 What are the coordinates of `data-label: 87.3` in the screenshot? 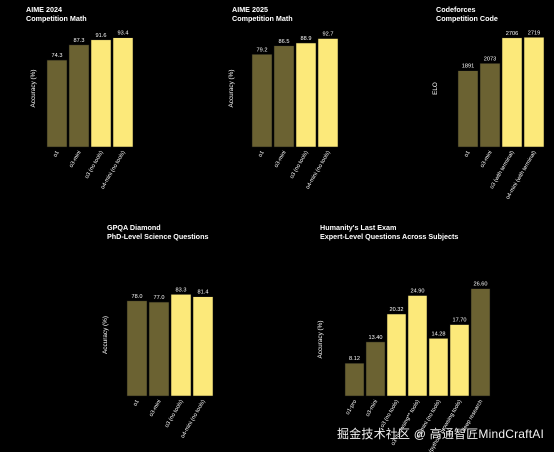 It's located at (79, 41).